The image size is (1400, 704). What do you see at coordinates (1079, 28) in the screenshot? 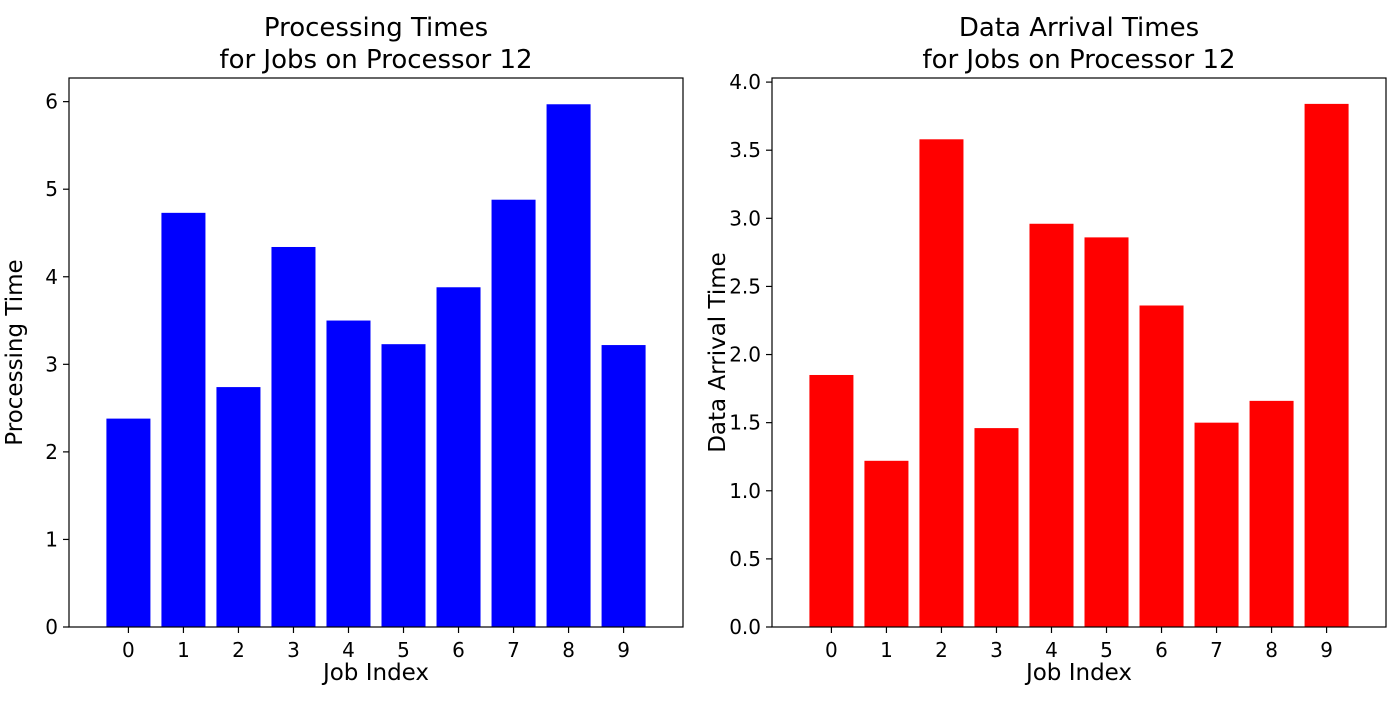
I see `chart-title-line-0: Data Arrival Times` at bounding box center [1079, 28].